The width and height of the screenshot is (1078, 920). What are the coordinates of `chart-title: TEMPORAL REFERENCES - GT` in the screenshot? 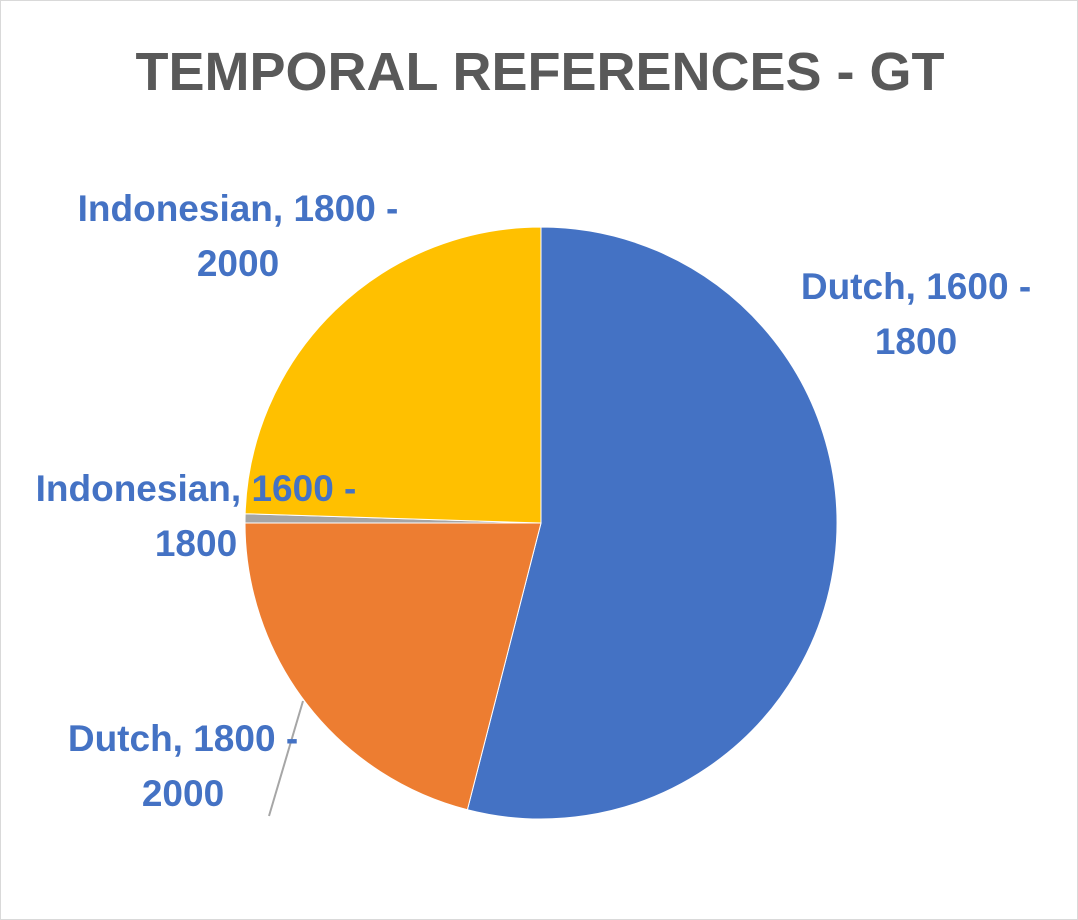 It's located at (540, 72).